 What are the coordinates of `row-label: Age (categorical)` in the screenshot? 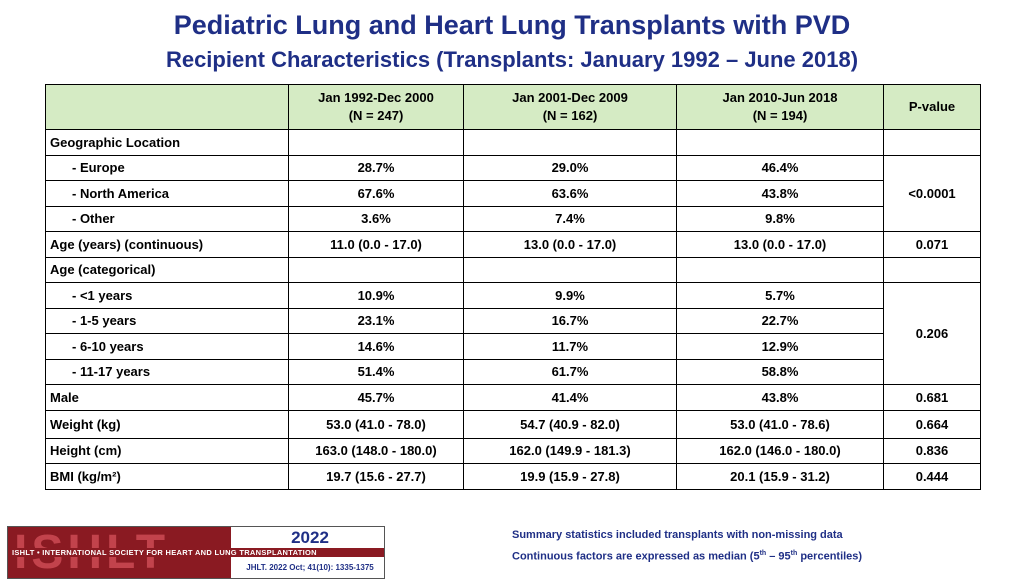 It's located at (167, 269).